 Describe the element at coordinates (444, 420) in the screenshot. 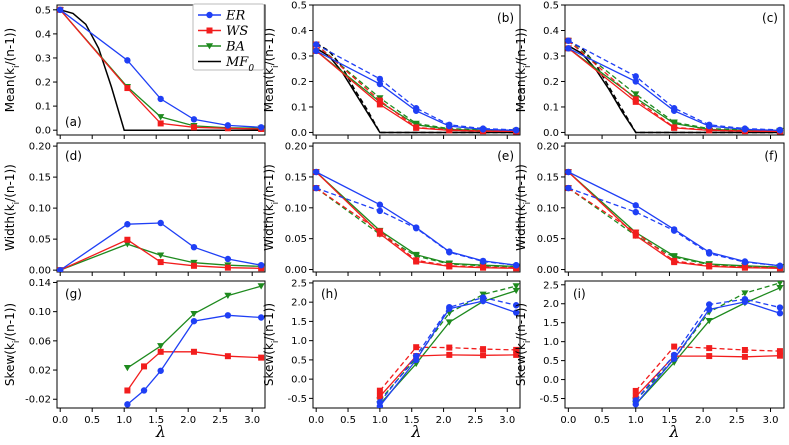

I see `x-tick-label: 2.0` at that location.